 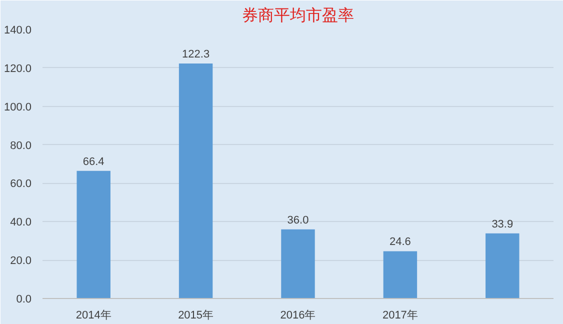 What do you see at coordinates (18, 68) in the screenshot?
I see `y-tick-label: 120.0` at bounding box center [18, 68].